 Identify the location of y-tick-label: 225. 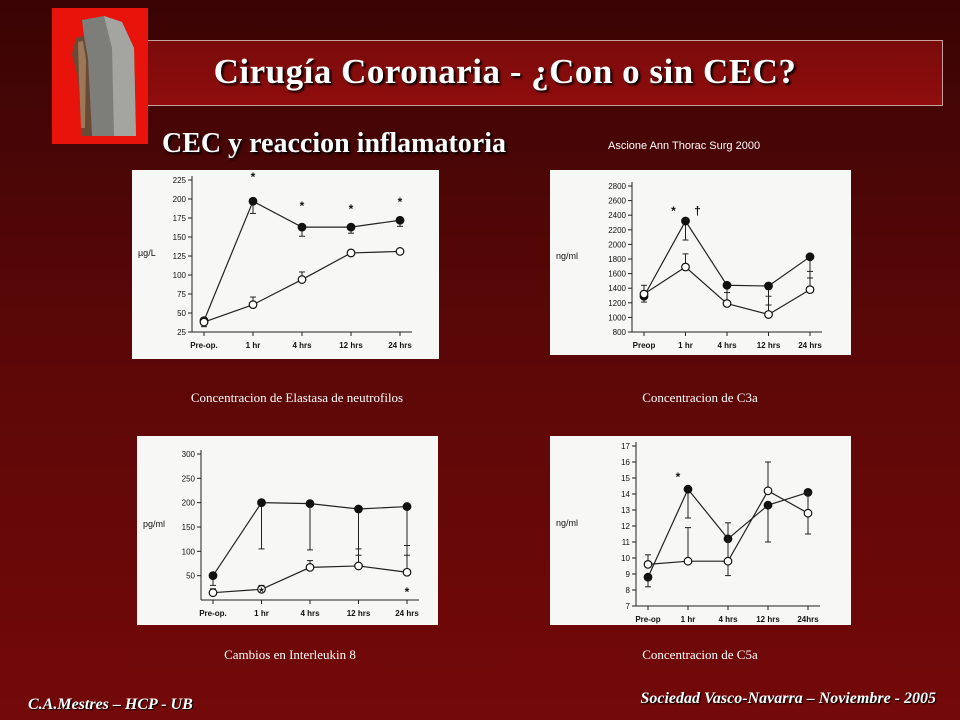
(180, 180).